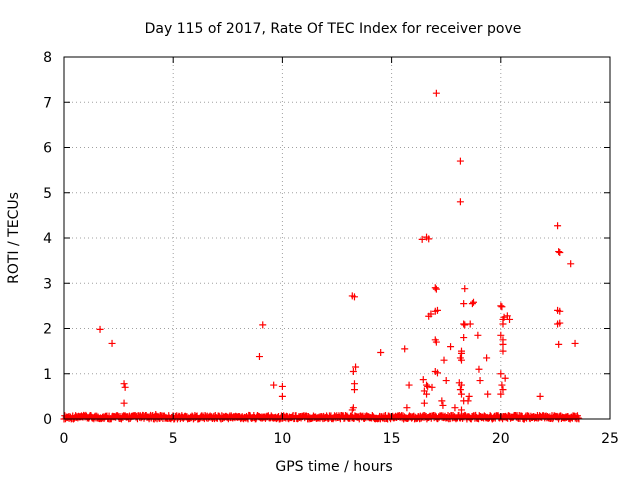 This screenshot has height=480, width=640. I want to click on x-tick-label: 25, so click(610, 439).